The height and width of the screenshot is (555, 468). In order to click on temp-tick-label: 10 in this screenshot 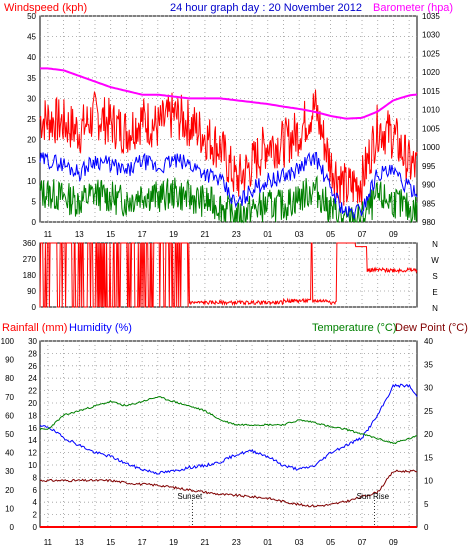, I will do `click(428, 481)`.